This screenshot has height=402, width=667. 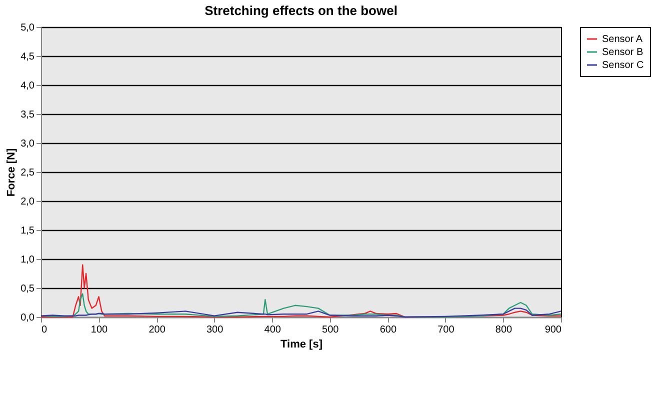 I want to click on y-tick-label: 5,0, so click(x=27, y=28).